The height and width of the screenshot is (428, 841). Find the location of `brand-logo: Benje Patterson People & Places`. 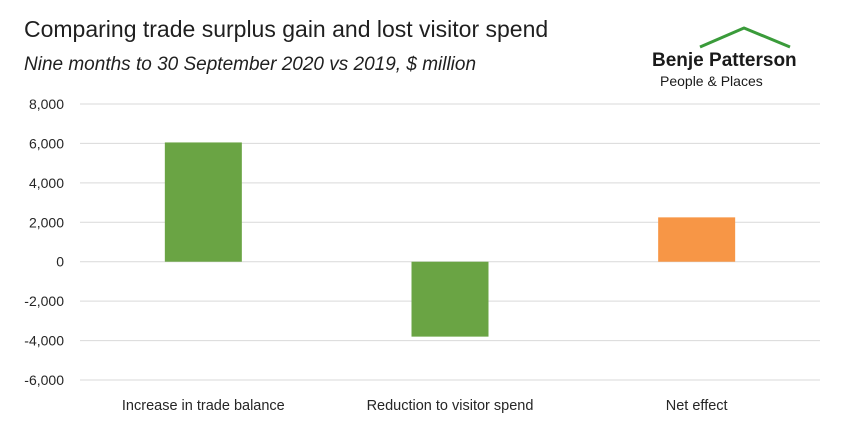

brand-logo: Benje Patterson People & Places is located at coordinates (732, 58).